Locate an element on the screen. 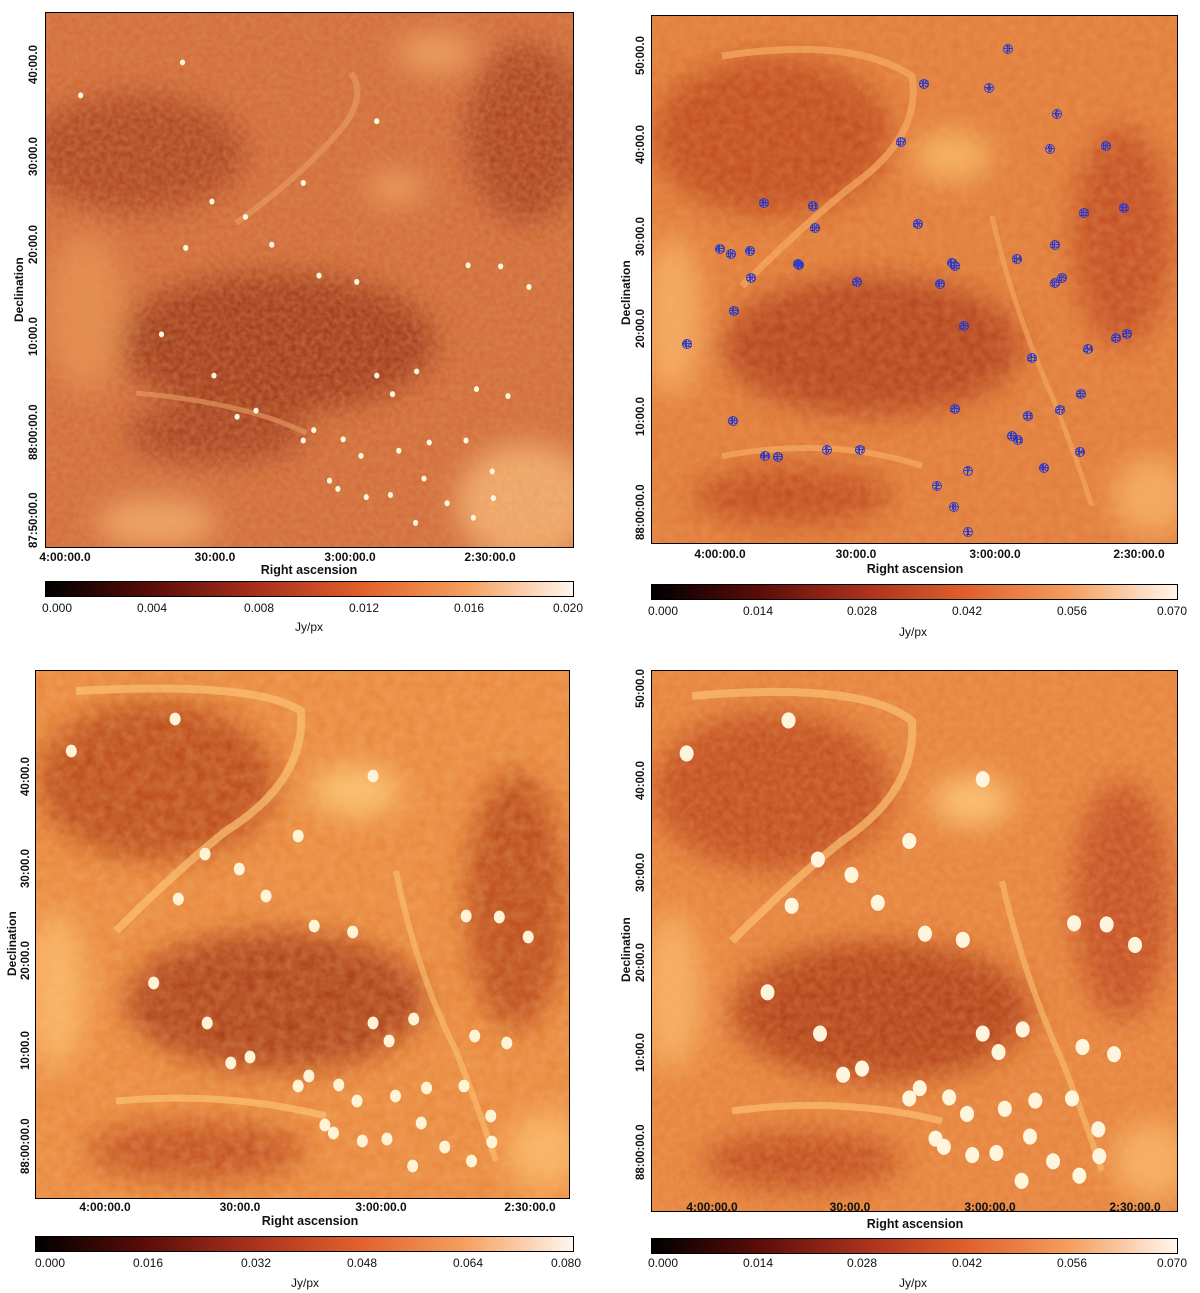  colorbar-tick: 0.004 is located at coordinates (152, 608).